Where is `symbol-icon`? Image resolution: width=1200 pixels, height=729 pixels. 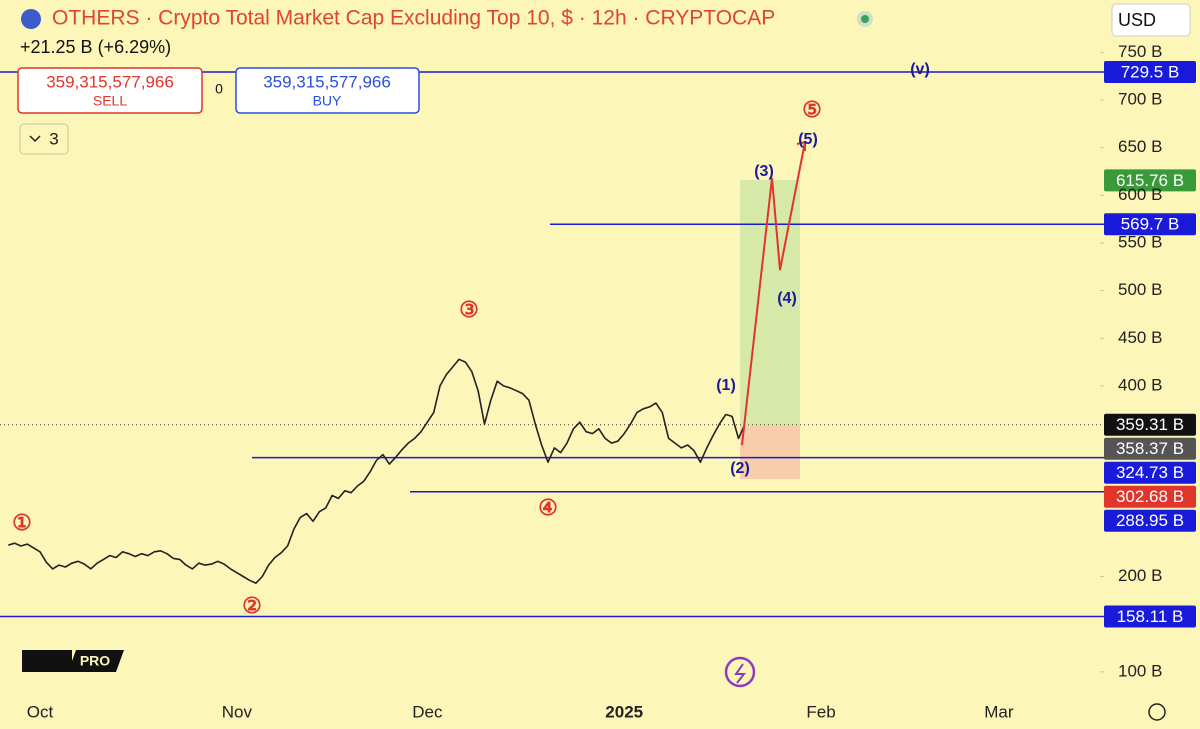 symbol-icon is located at coordinates (31, 19).